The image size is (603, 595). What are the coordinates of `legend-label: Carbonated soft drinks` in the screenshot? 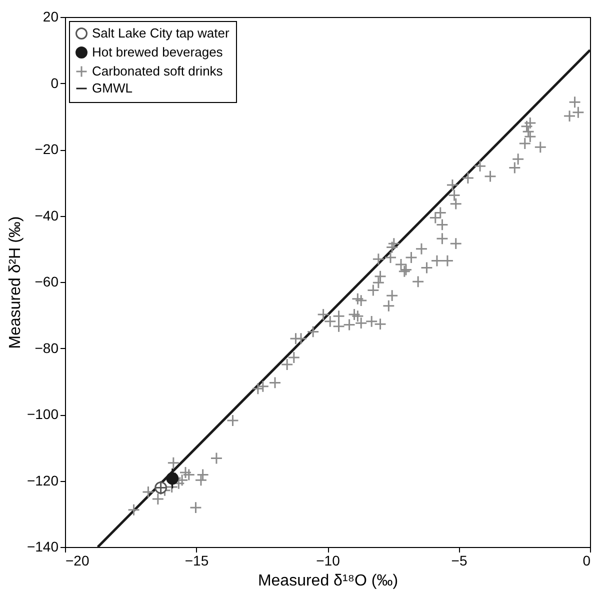 It's located at (158, 71).